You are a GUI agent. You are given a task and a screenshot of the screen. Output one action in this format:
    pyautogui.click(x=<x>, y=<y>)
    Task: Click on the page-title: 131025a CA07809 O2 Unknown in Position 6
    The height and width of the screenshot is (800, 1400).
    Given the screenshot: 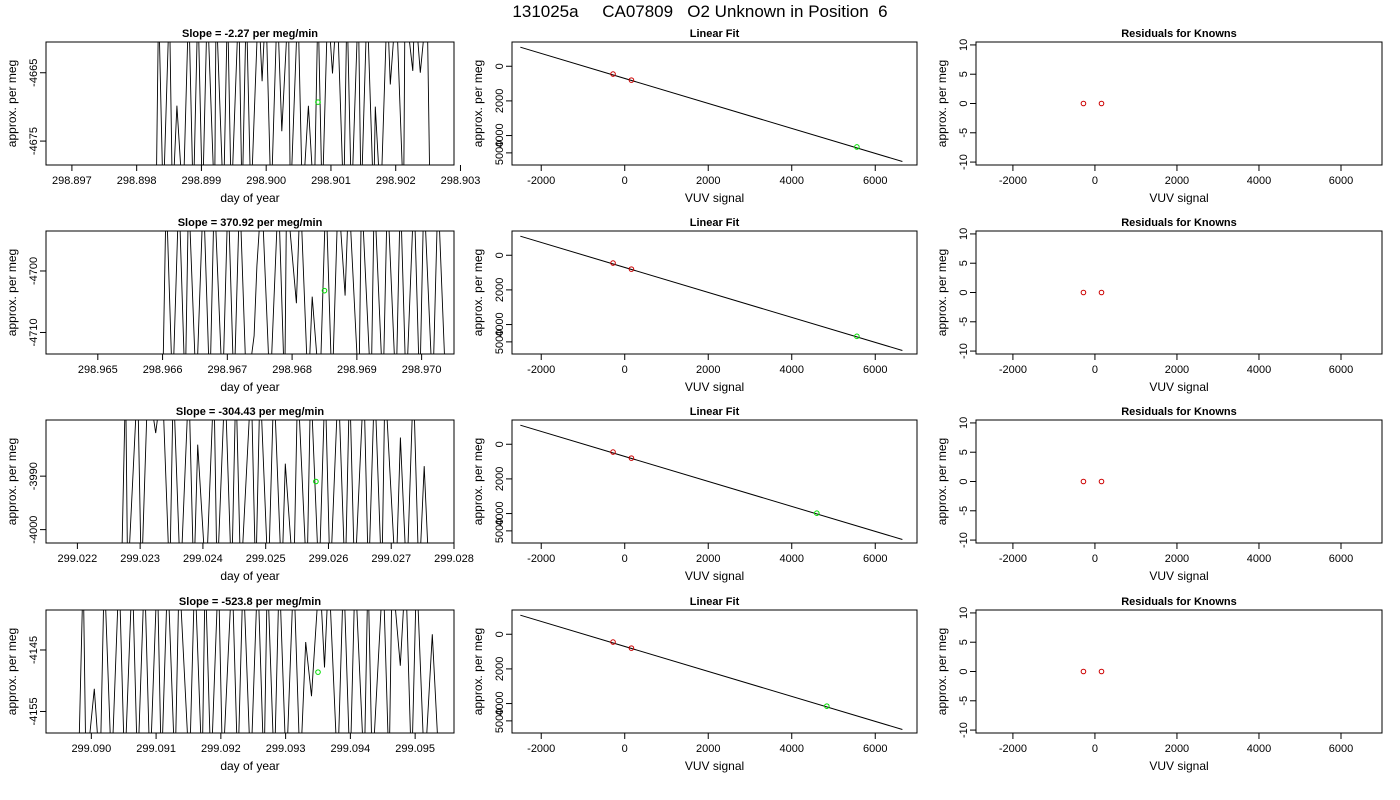 What is the action you would take?
    pyautogui.click(x=700, y=11)
    